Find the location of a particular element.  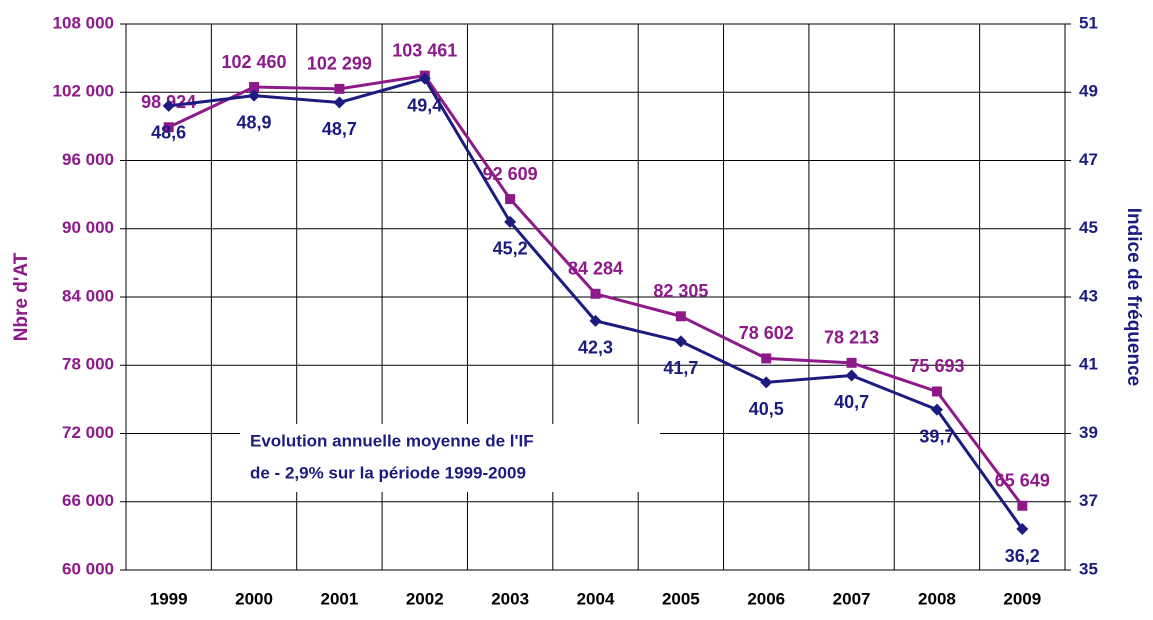

data-label: 48,7 is located at coordinates (339, 129).